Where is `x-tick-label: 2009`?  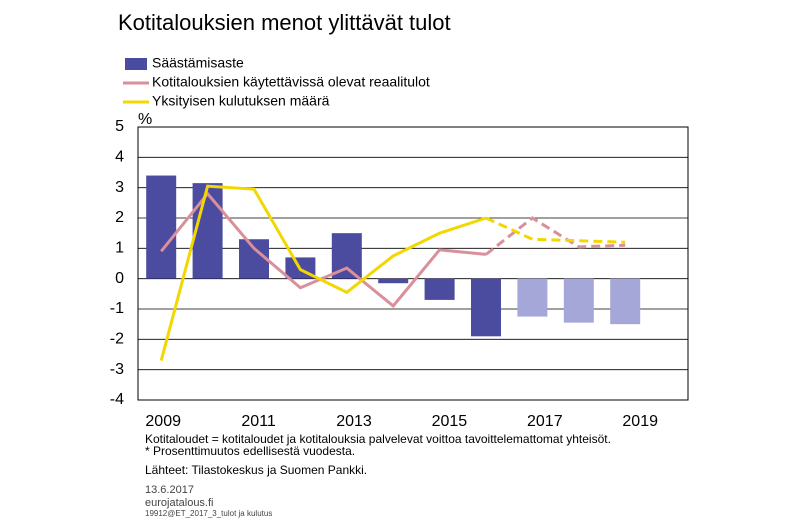
x-tick-label: 2009 is located at coordinates (163, 421).